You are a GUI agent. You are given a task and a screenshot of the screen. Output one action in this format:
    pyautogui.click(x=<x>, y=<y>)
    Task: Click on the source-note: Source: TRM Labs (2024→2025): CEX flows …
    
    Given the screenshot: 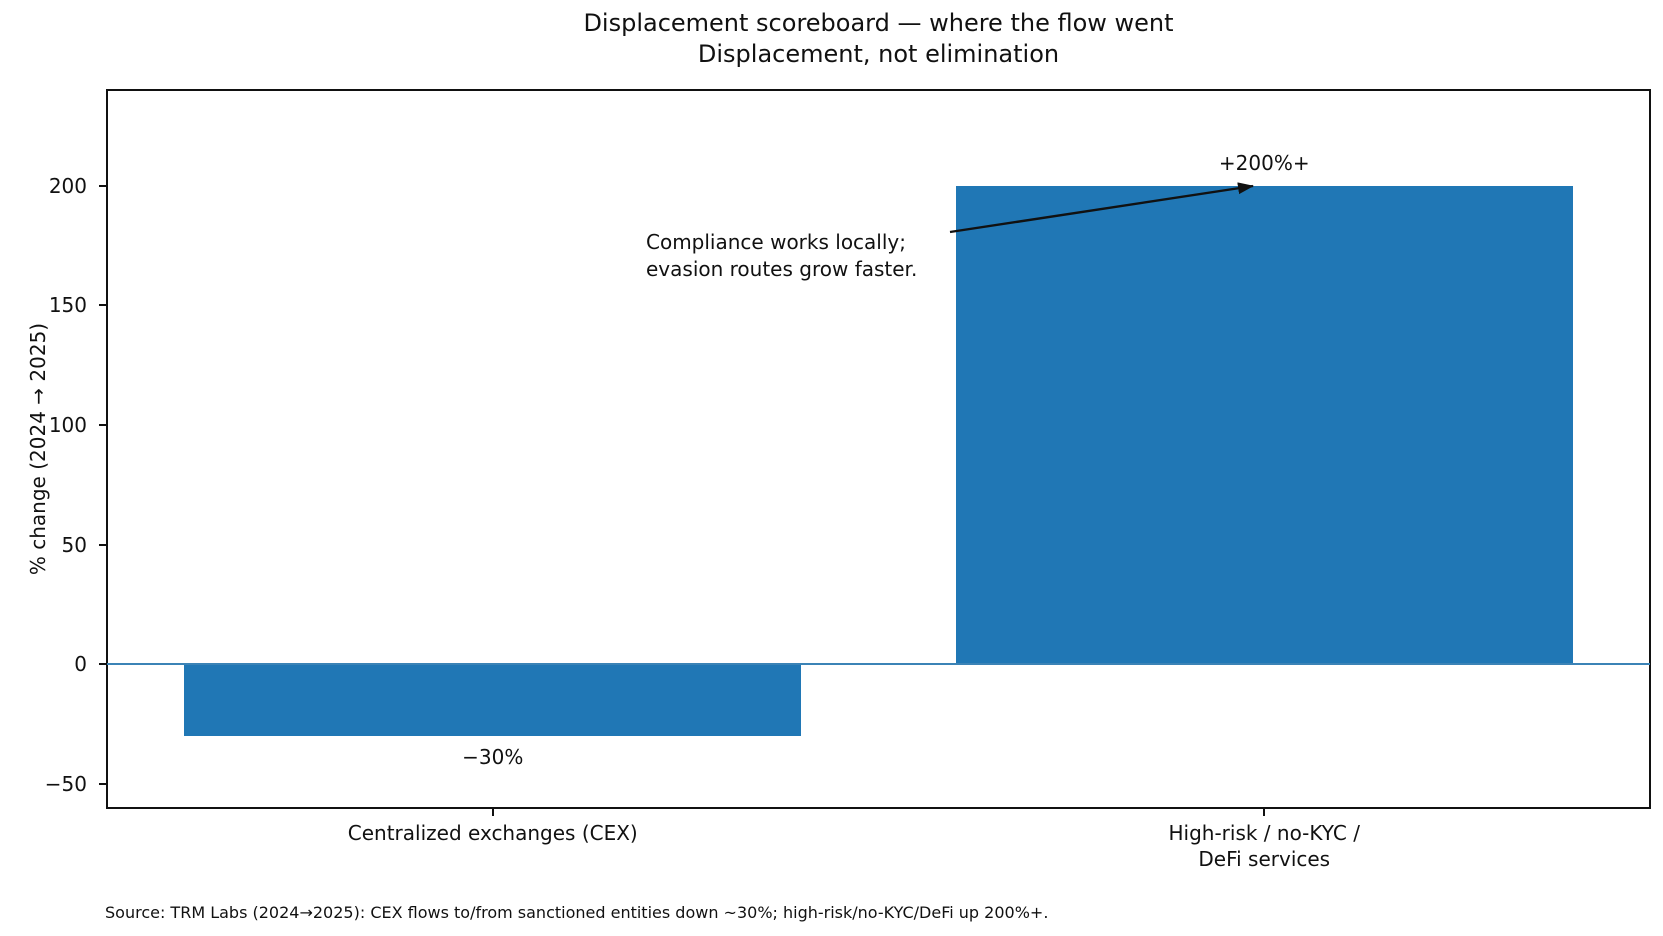 What is the action you would take?
    pyautogui.click(x=577, y=912)
    